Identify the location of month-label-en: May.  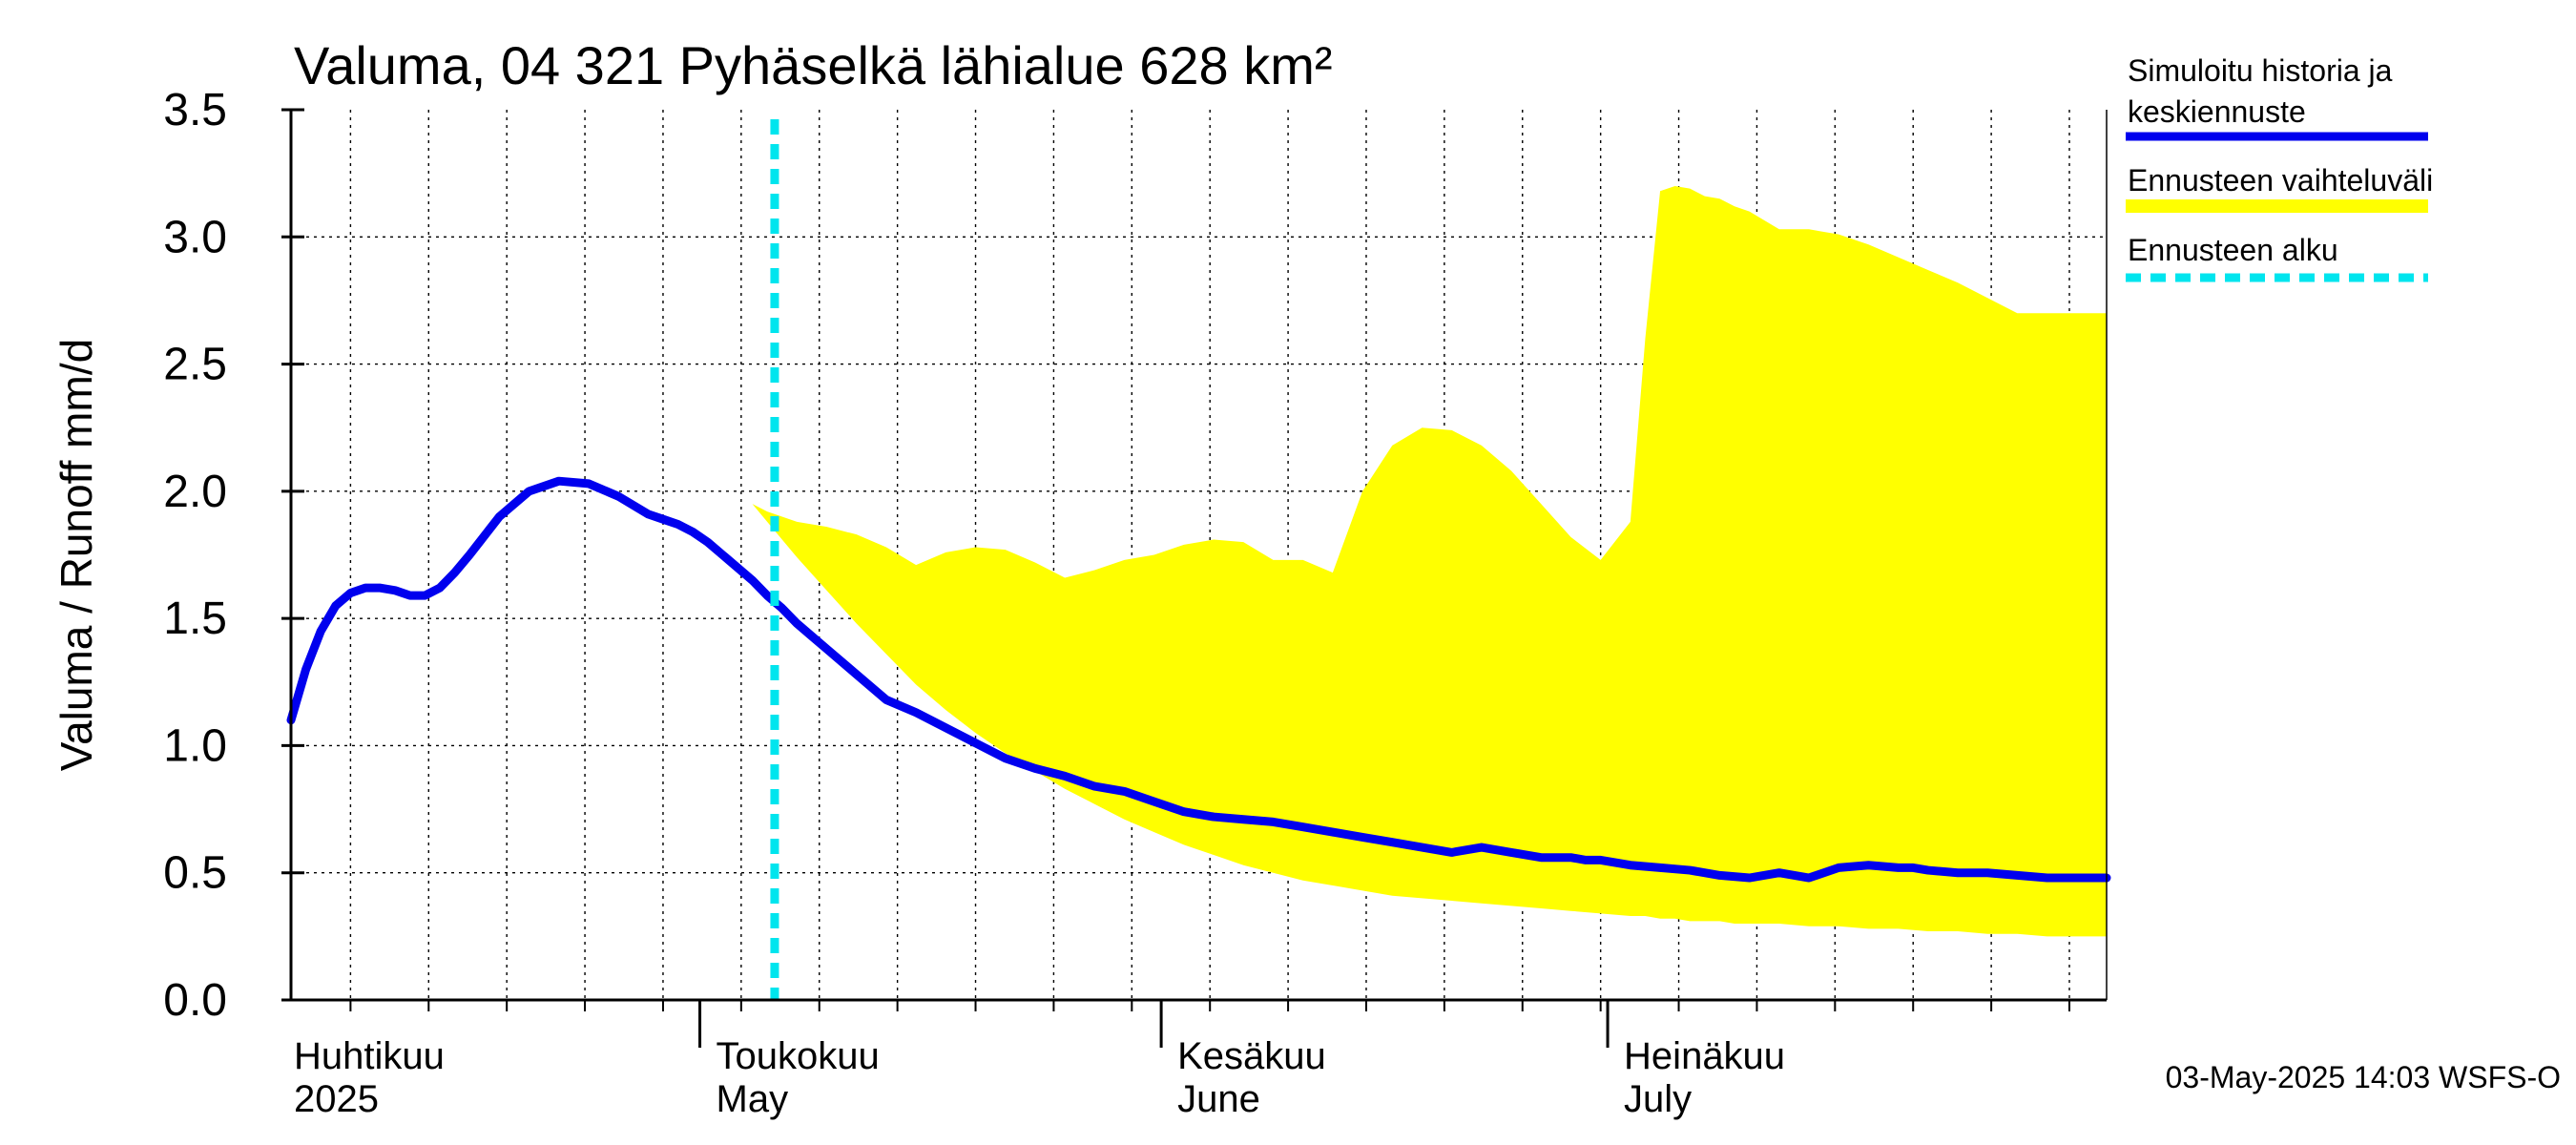
(753, 1099).